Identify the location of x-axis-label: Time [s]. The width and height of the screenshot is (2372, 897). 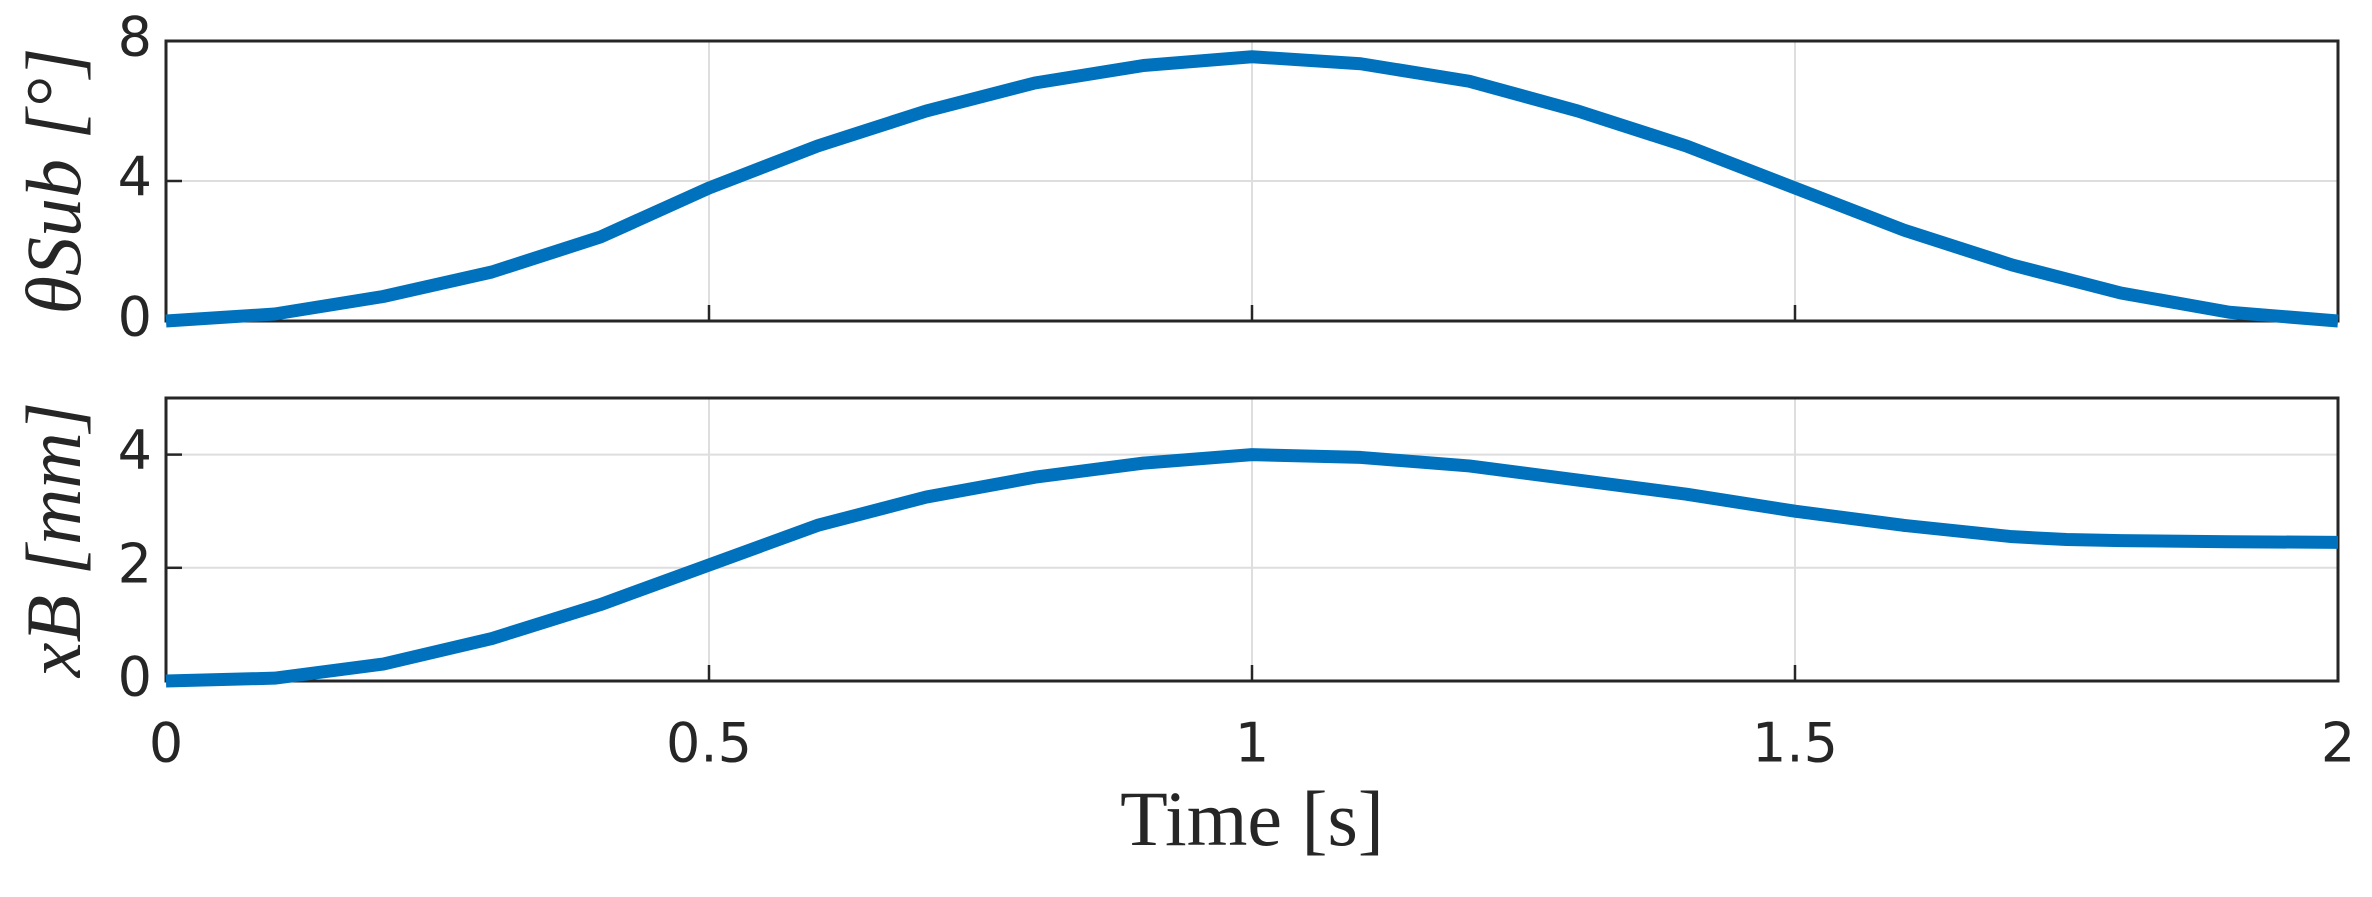
(1252, 818).